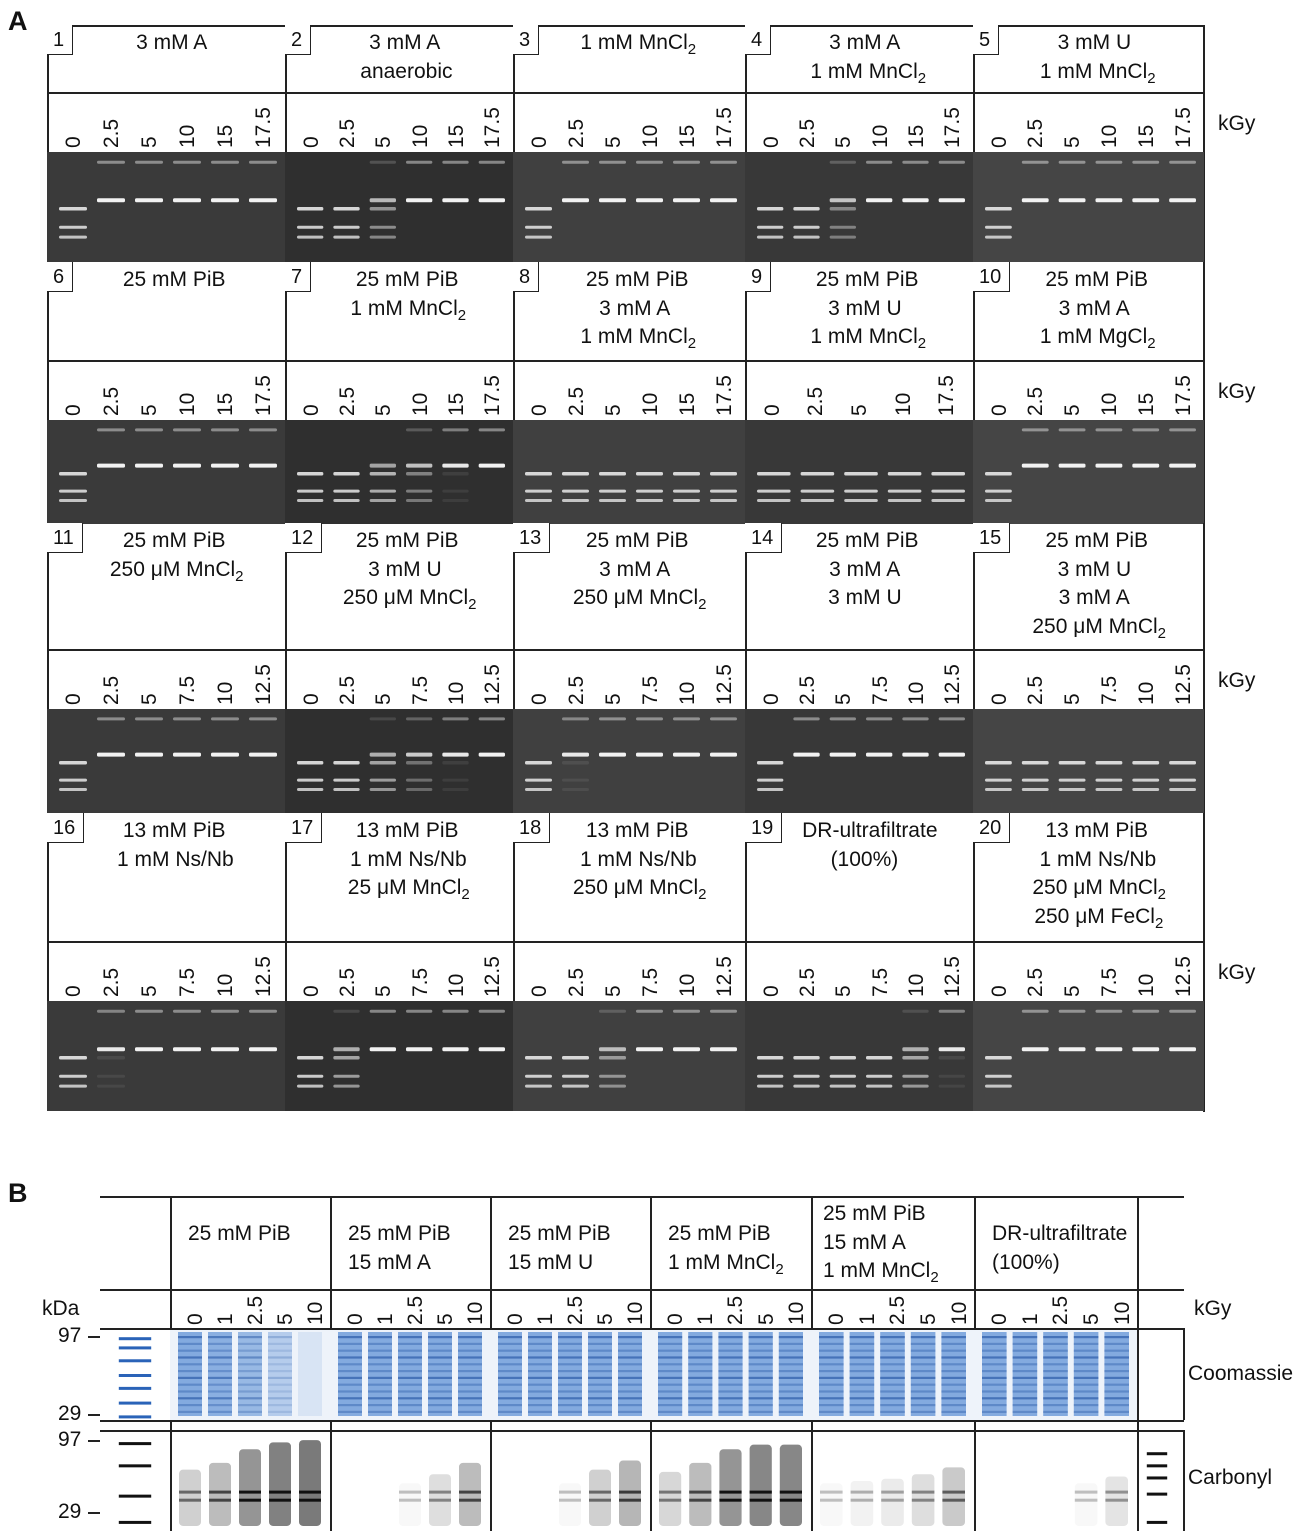  I want to click on condition-text: 3 mM U, so click(1094, 569).